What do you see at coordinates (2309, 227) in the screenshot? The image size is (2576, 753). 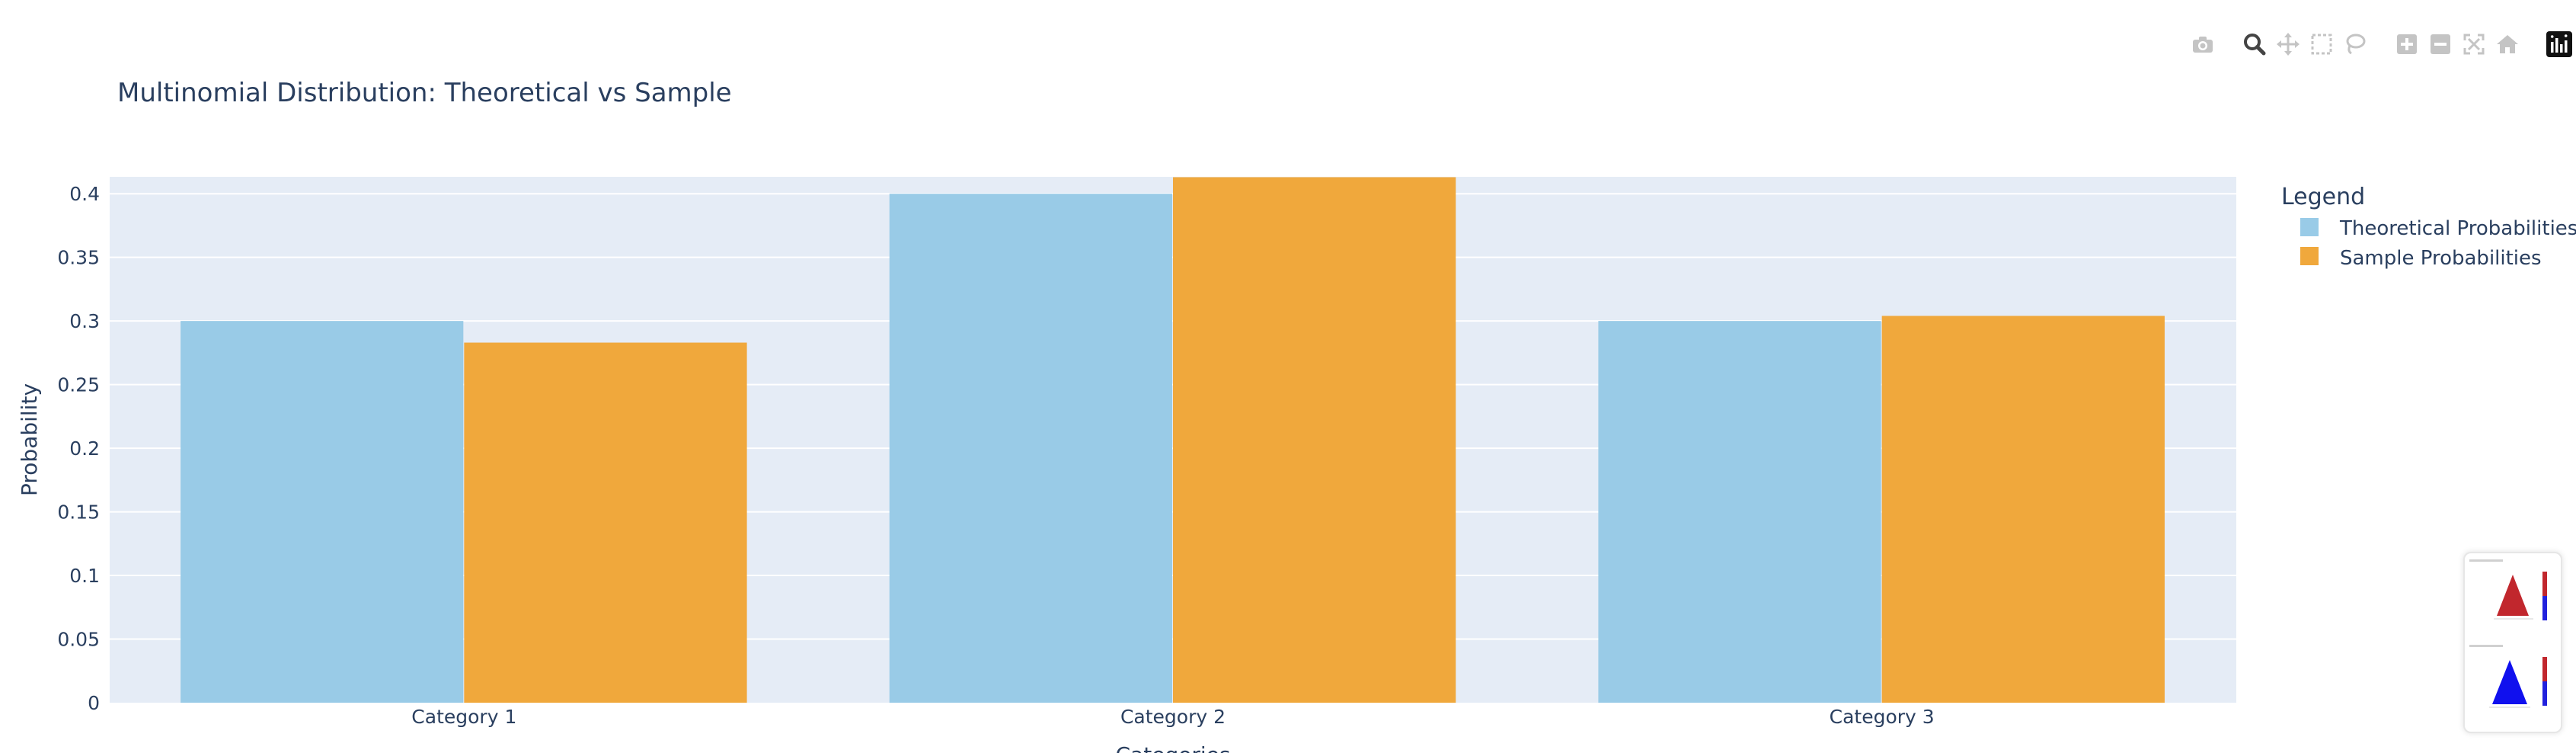 I see `legend-swatch-theoretical` at bounding box center [2309, 227].